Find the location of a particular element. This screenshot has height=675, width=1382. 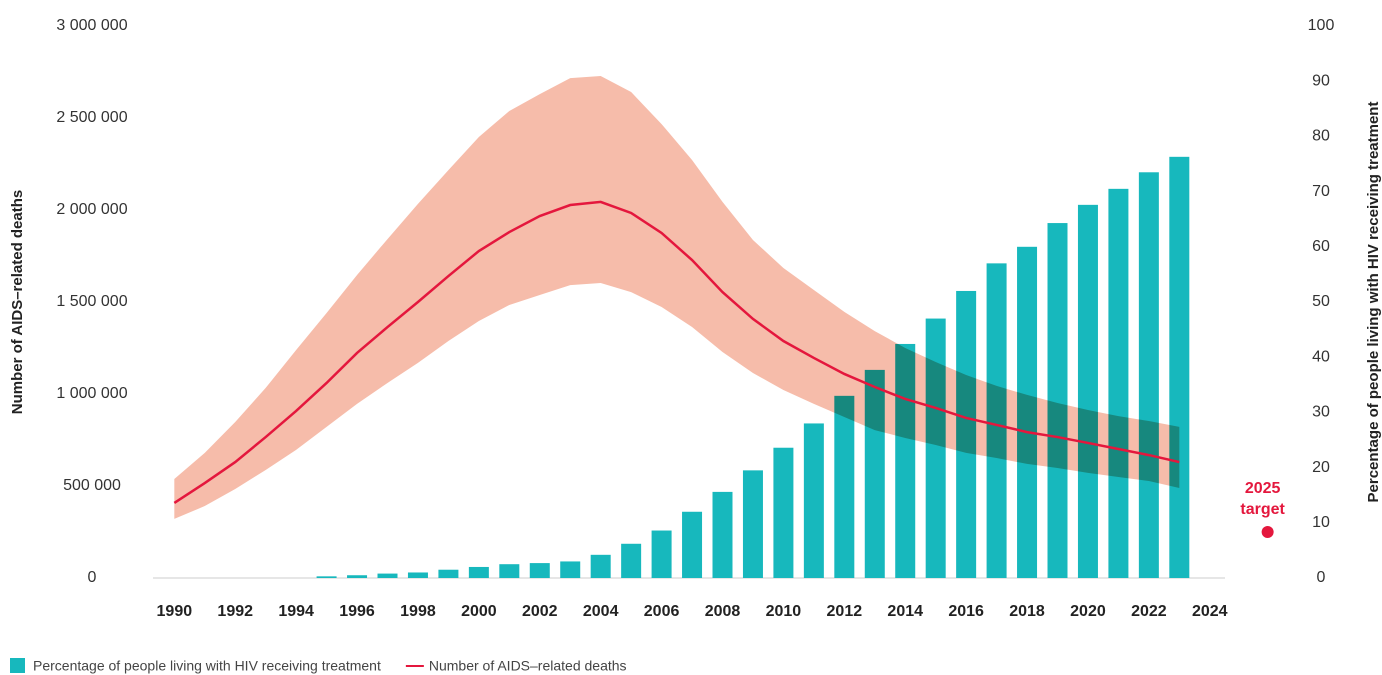

x-tick-label: 1998 is located at coordinates (418, 611).